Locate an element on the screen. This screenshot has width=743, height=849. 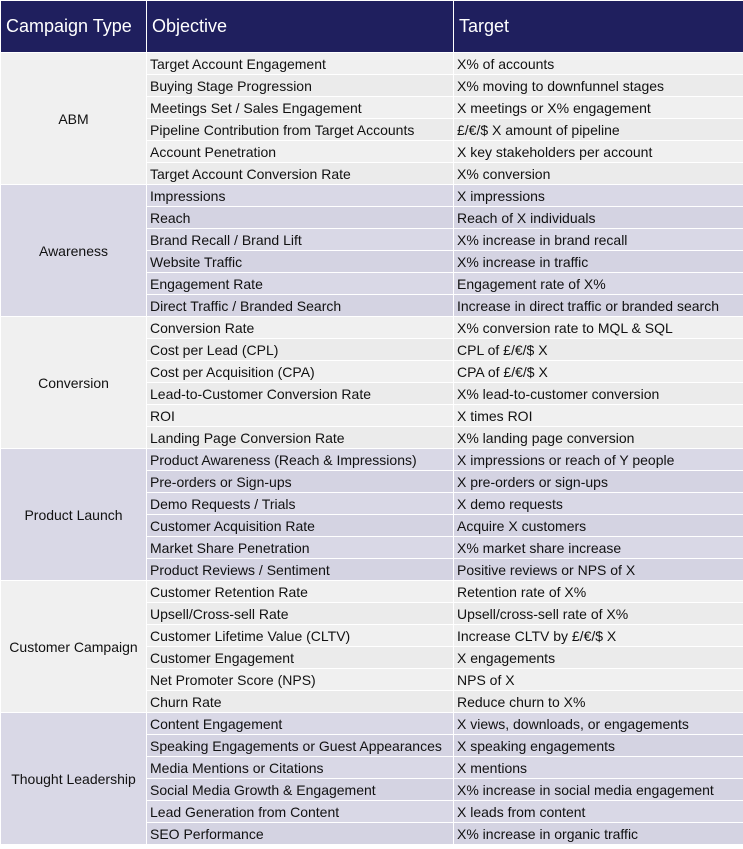
target-cell: X key stakeholders per account is located at coordinates (598, 151).